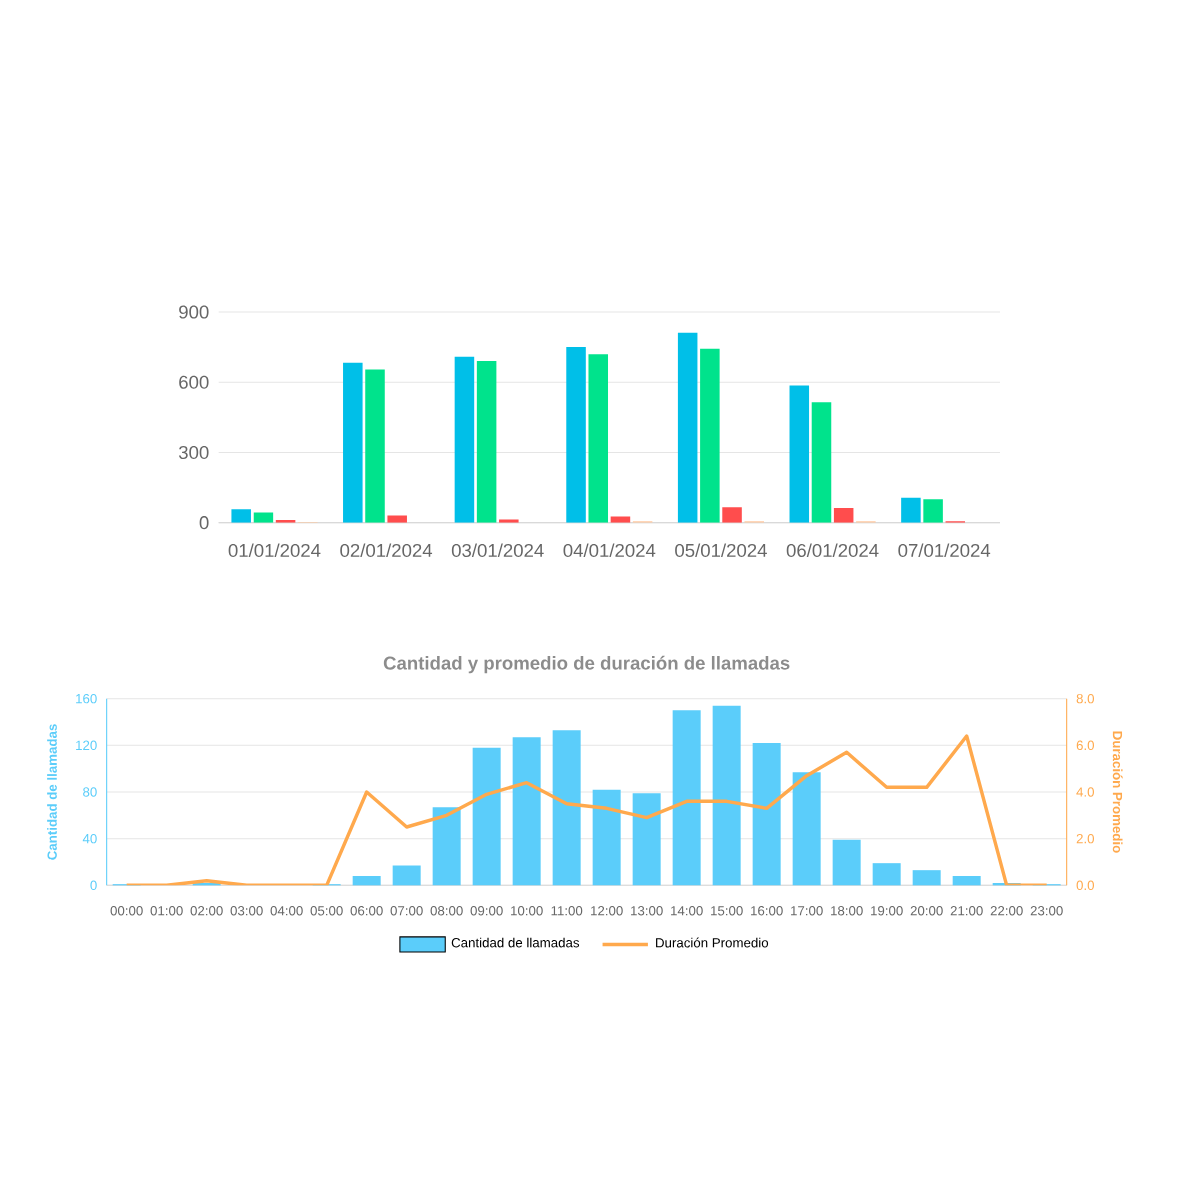 The height and width of the screenshot is (1200, 1200). I want to click on x-tick-label: 02/01/2024, so click(386, 550).